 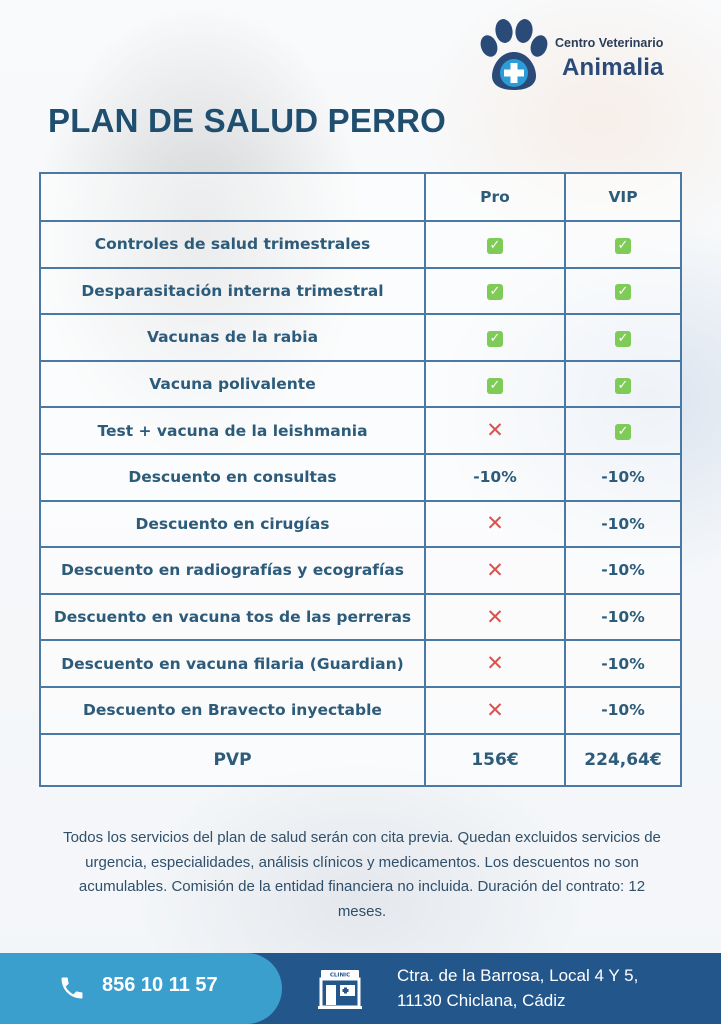 I want to click on clinic-sign-text: CLINIC, so click(x=340, y=976).